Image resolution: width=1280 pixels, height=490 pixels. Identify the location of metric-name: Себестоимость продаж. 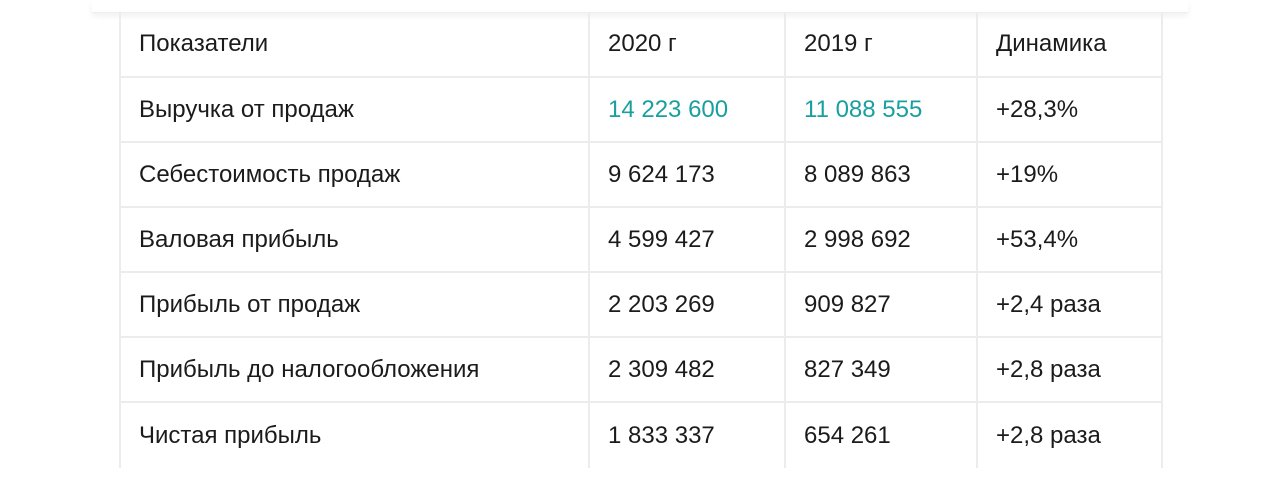
(354, 174).